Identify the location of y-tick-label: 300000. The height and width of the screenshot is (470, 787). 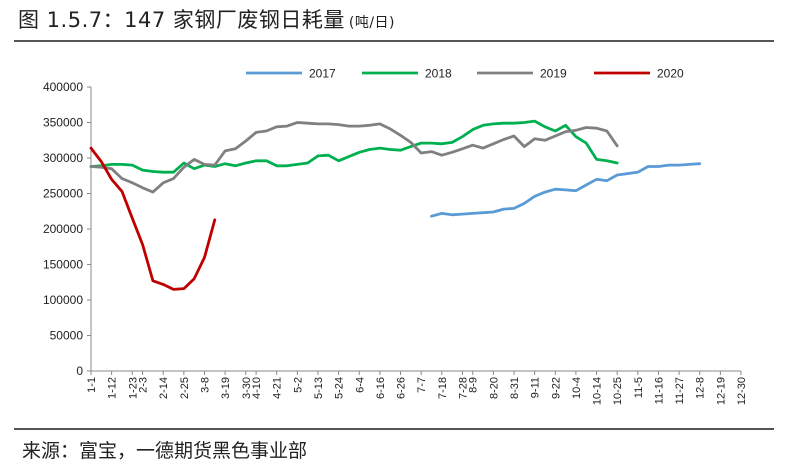
(63, 158).